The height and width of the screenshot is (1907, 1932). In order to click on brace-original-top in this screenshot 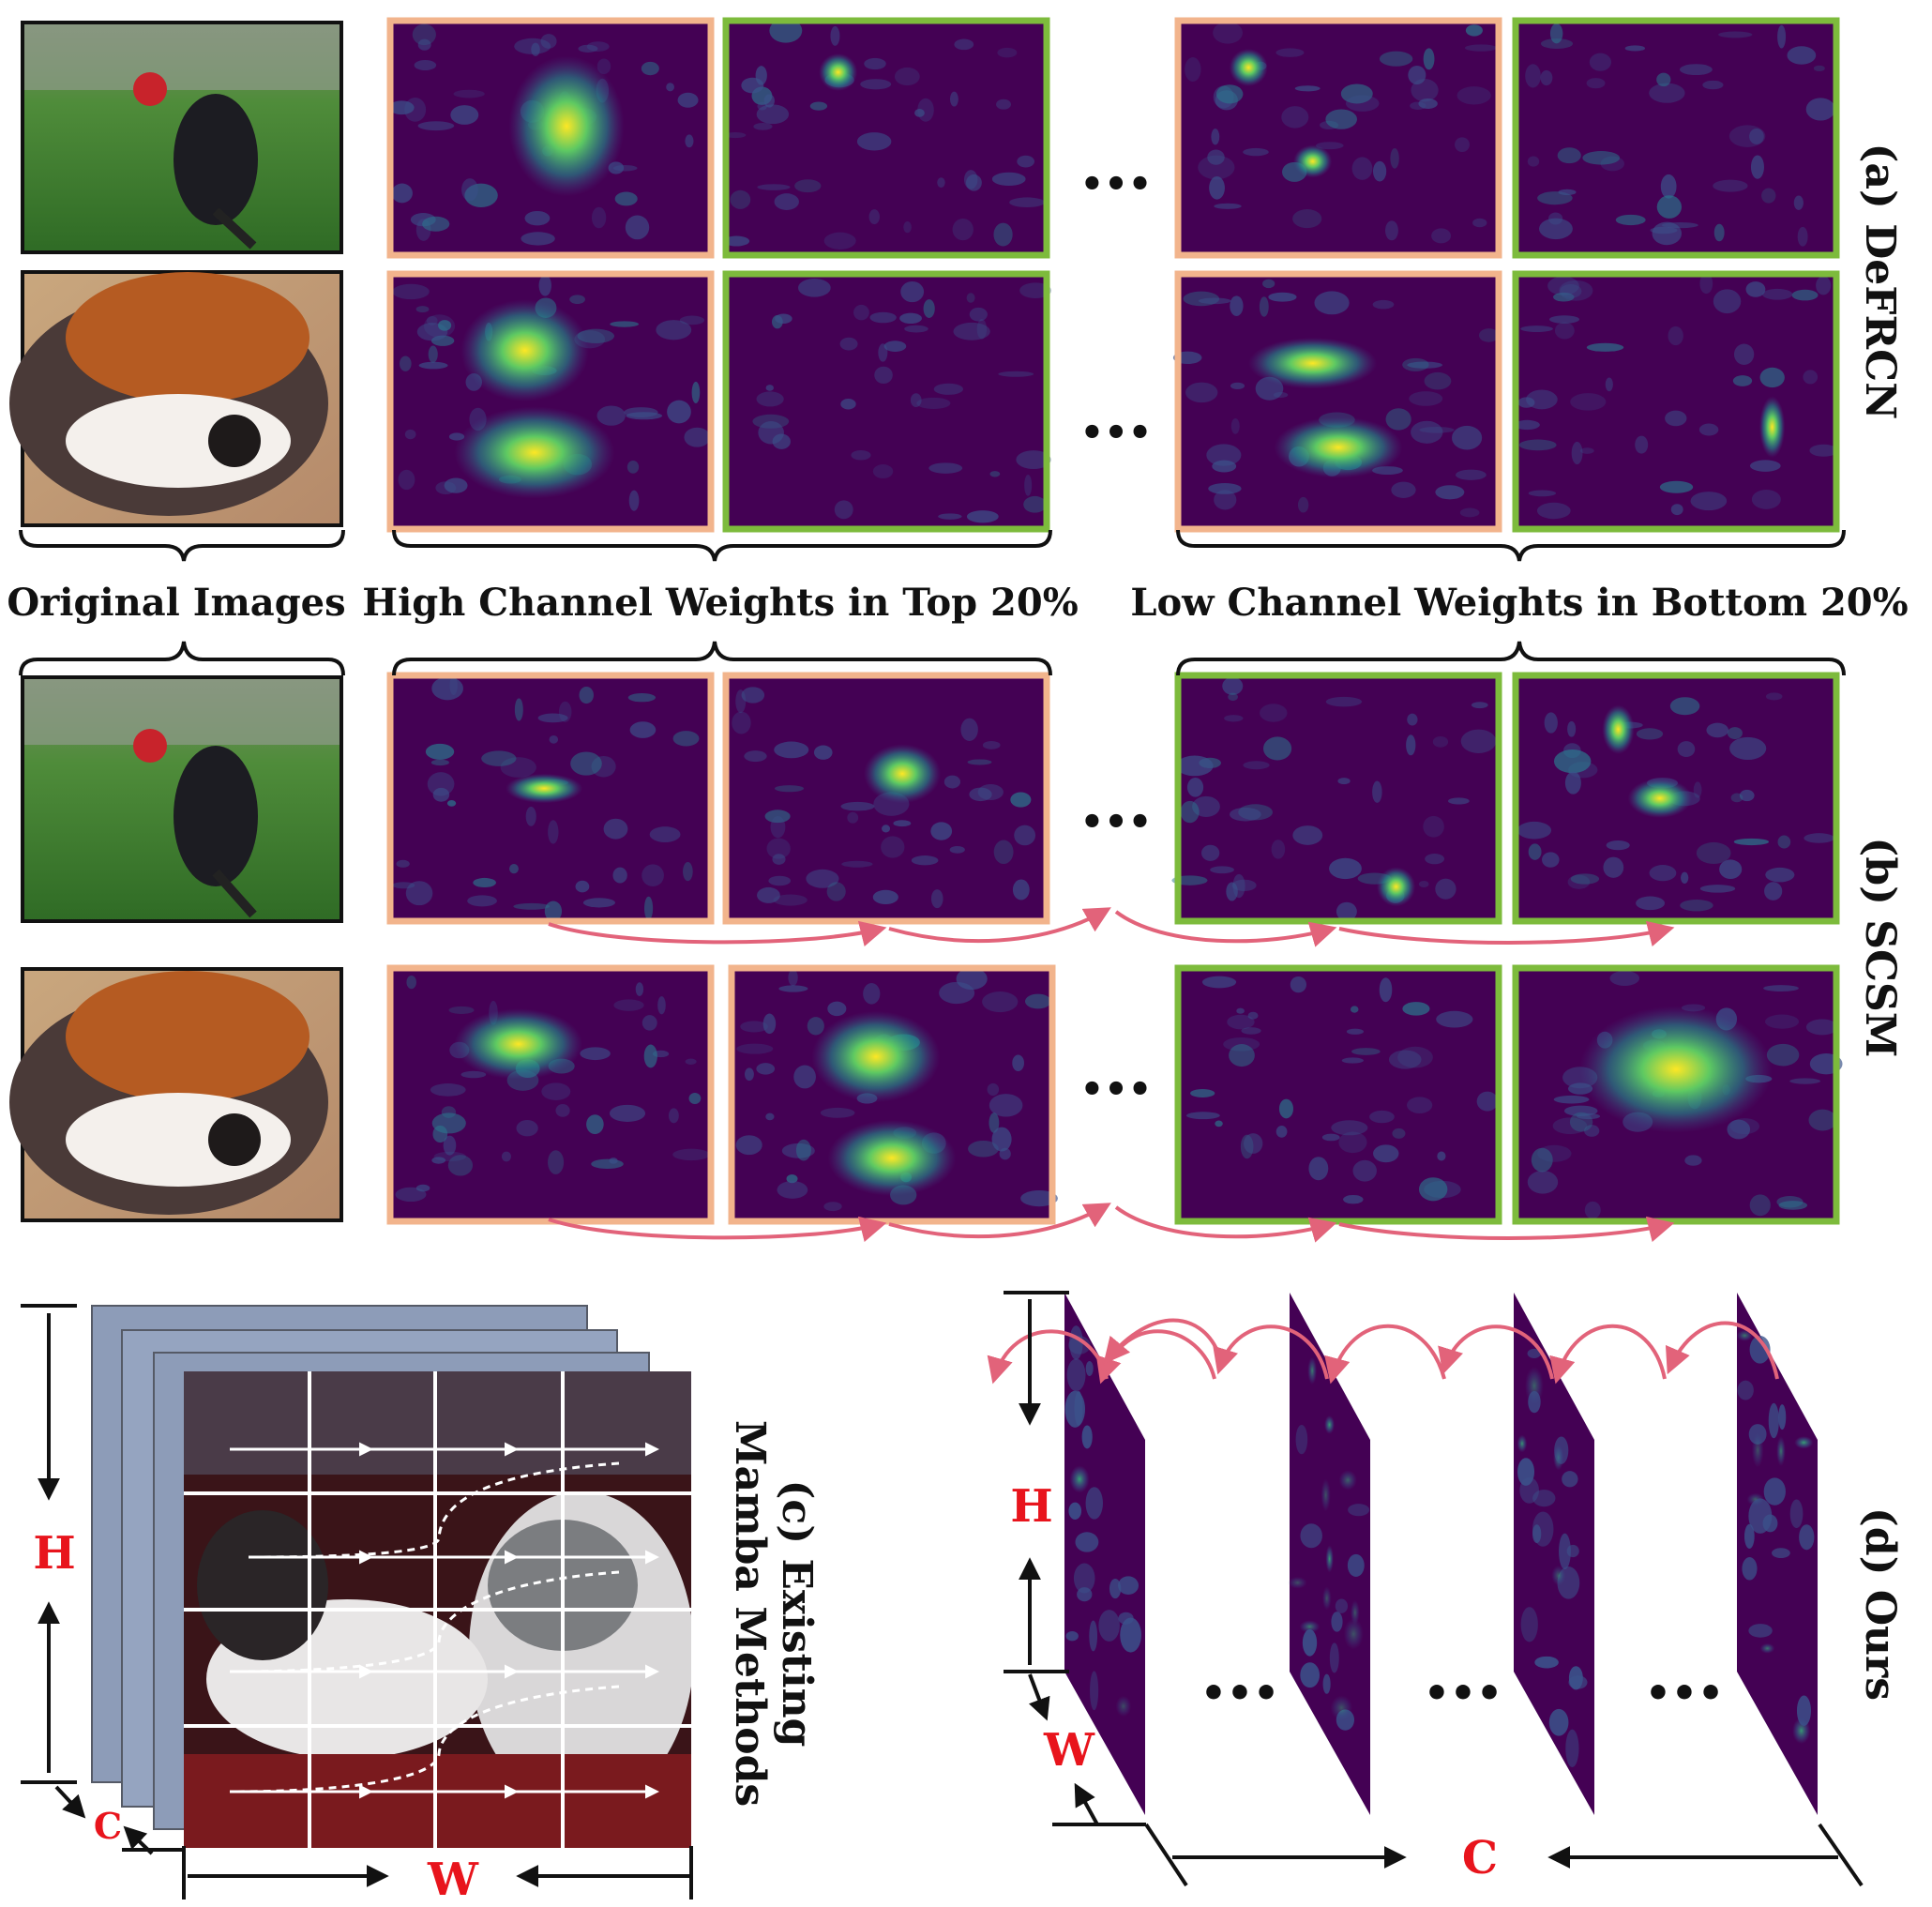, I will do `click(182, 545)`.